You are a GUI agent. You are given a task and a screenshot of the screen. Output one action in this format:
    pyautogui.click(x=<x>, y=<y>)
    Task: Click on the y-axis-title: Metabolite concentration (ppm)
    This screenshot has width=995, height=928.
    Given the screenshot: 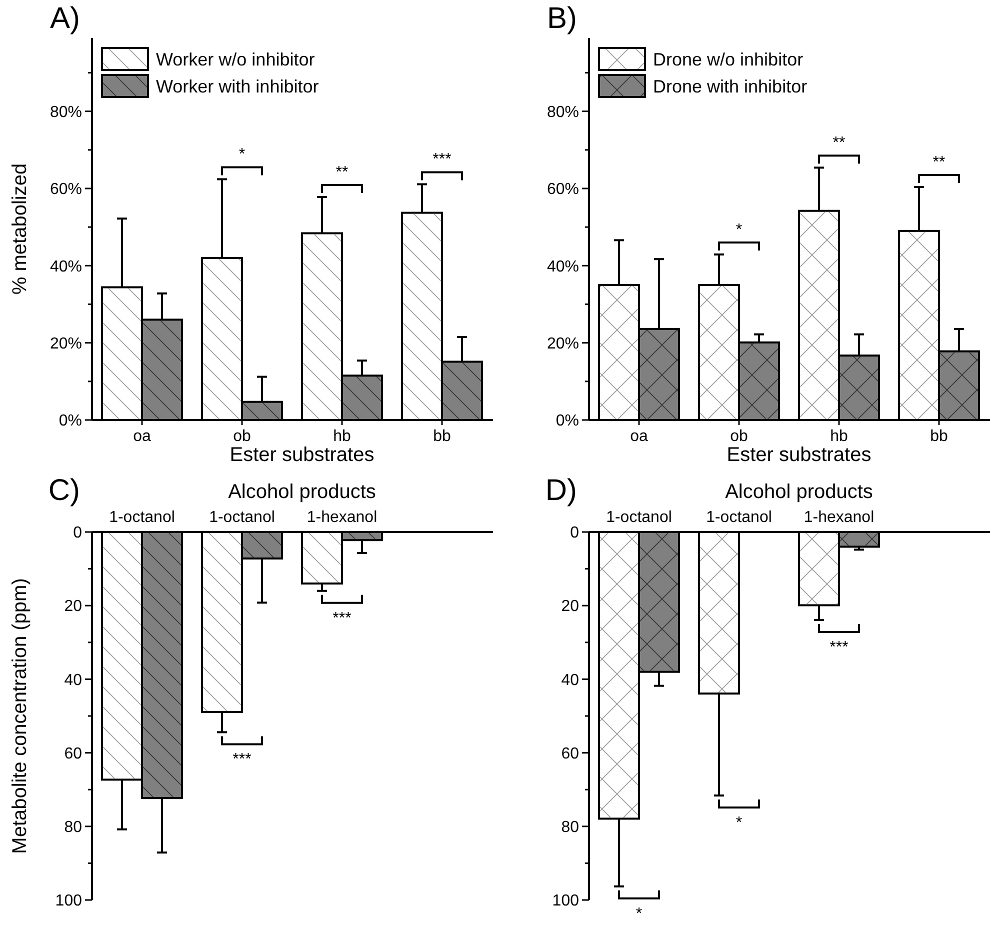 What is the action you would take?
    pyautogui.click(x=20, y=716)
    